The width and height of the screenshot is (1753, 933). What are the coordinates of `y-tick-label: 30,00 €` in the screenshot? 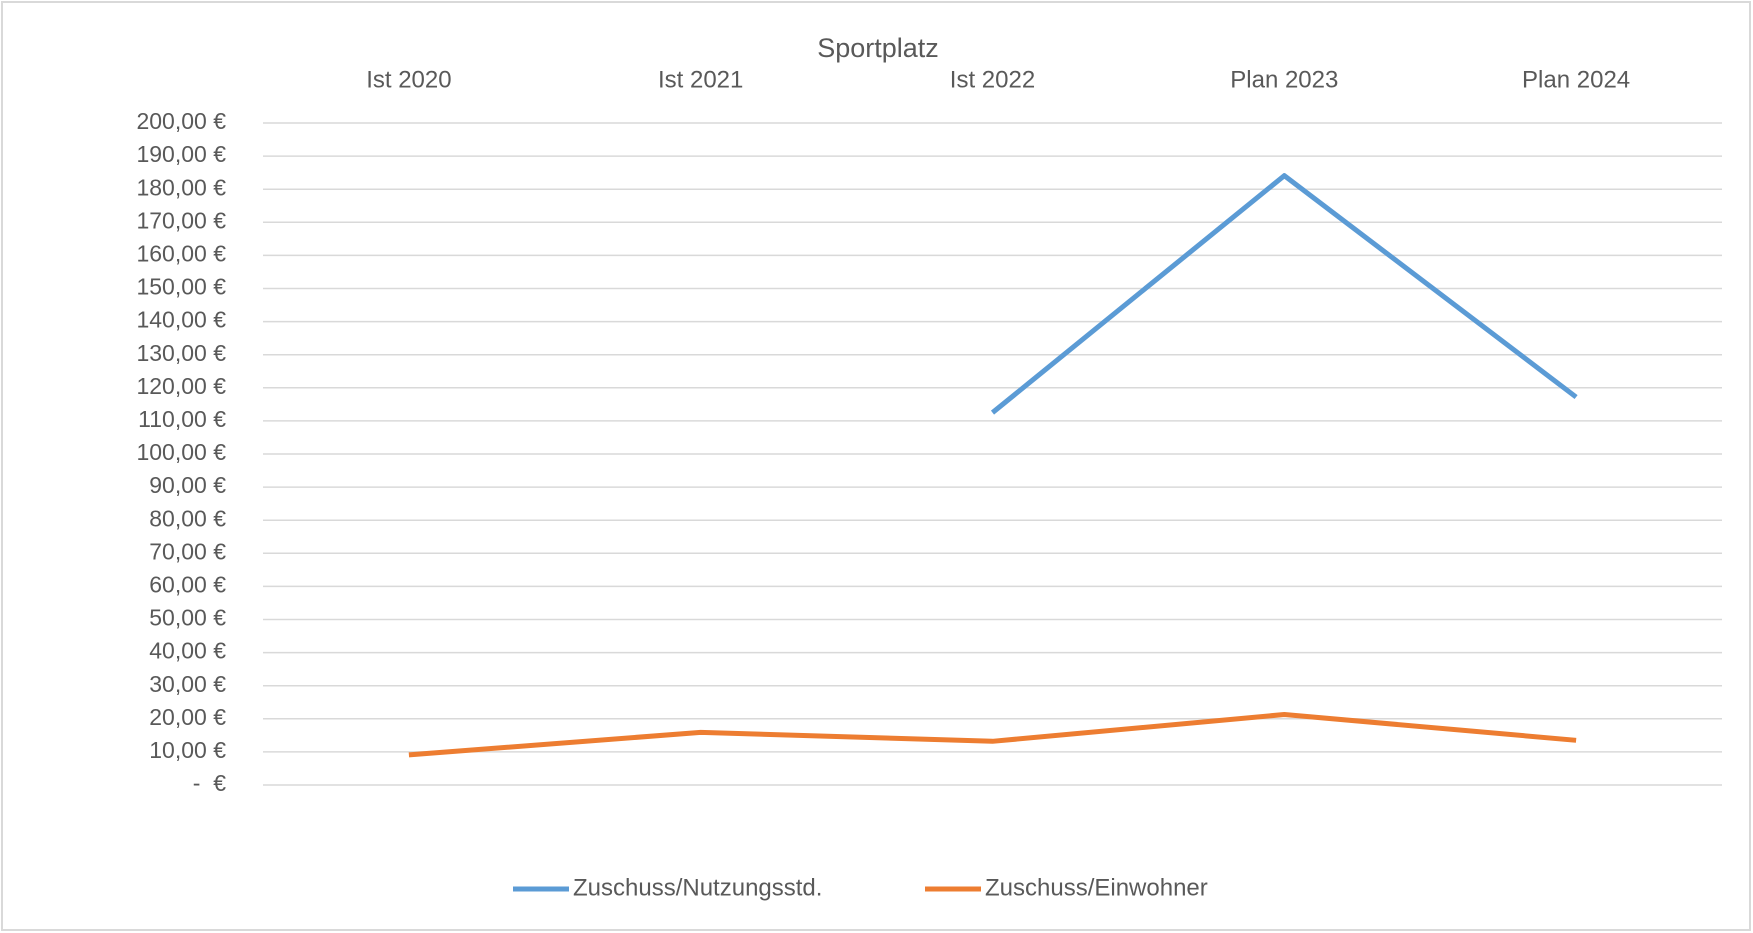 It's located at (187, 684).